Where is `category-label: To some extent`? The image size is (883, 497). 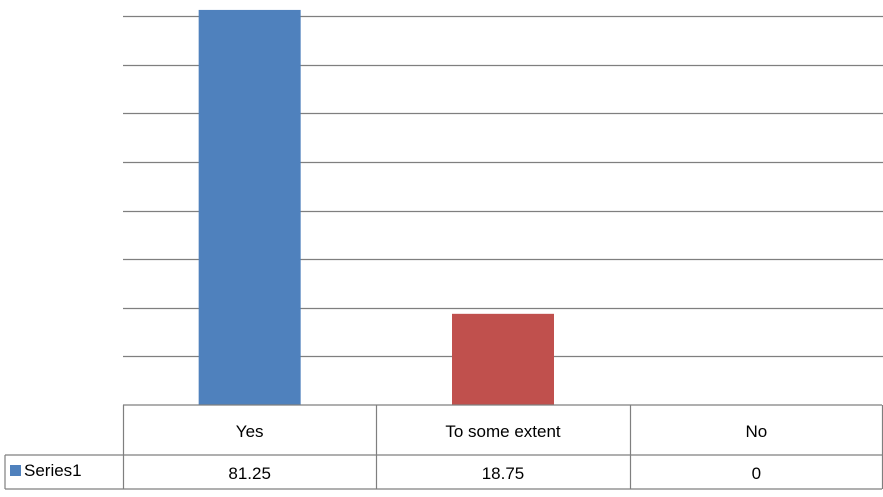 category-label: To some extent is located at coordinates (503, 431).